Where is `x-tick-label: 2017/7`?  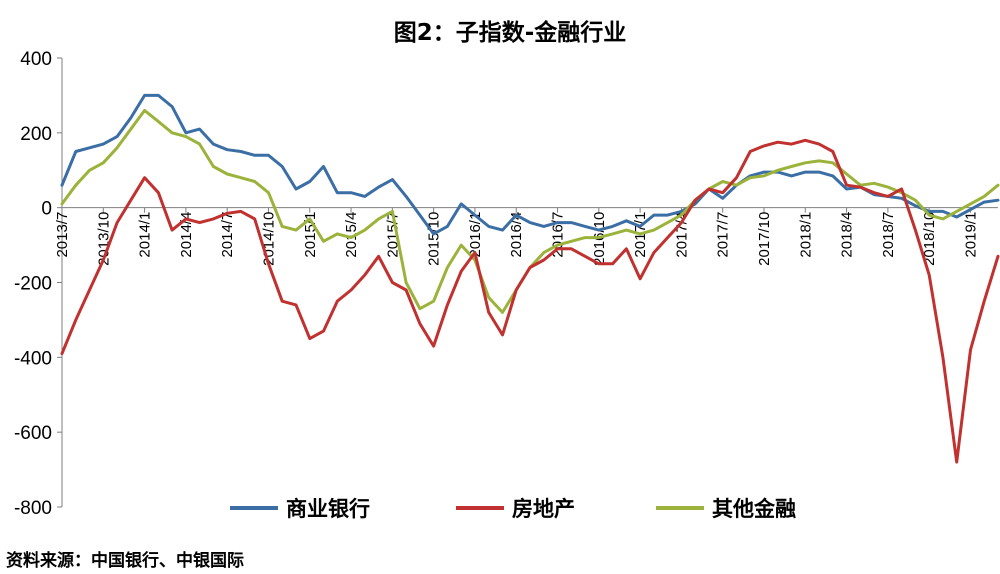 x-tick-label: 2017/7 is located at coordinates (723, 235).